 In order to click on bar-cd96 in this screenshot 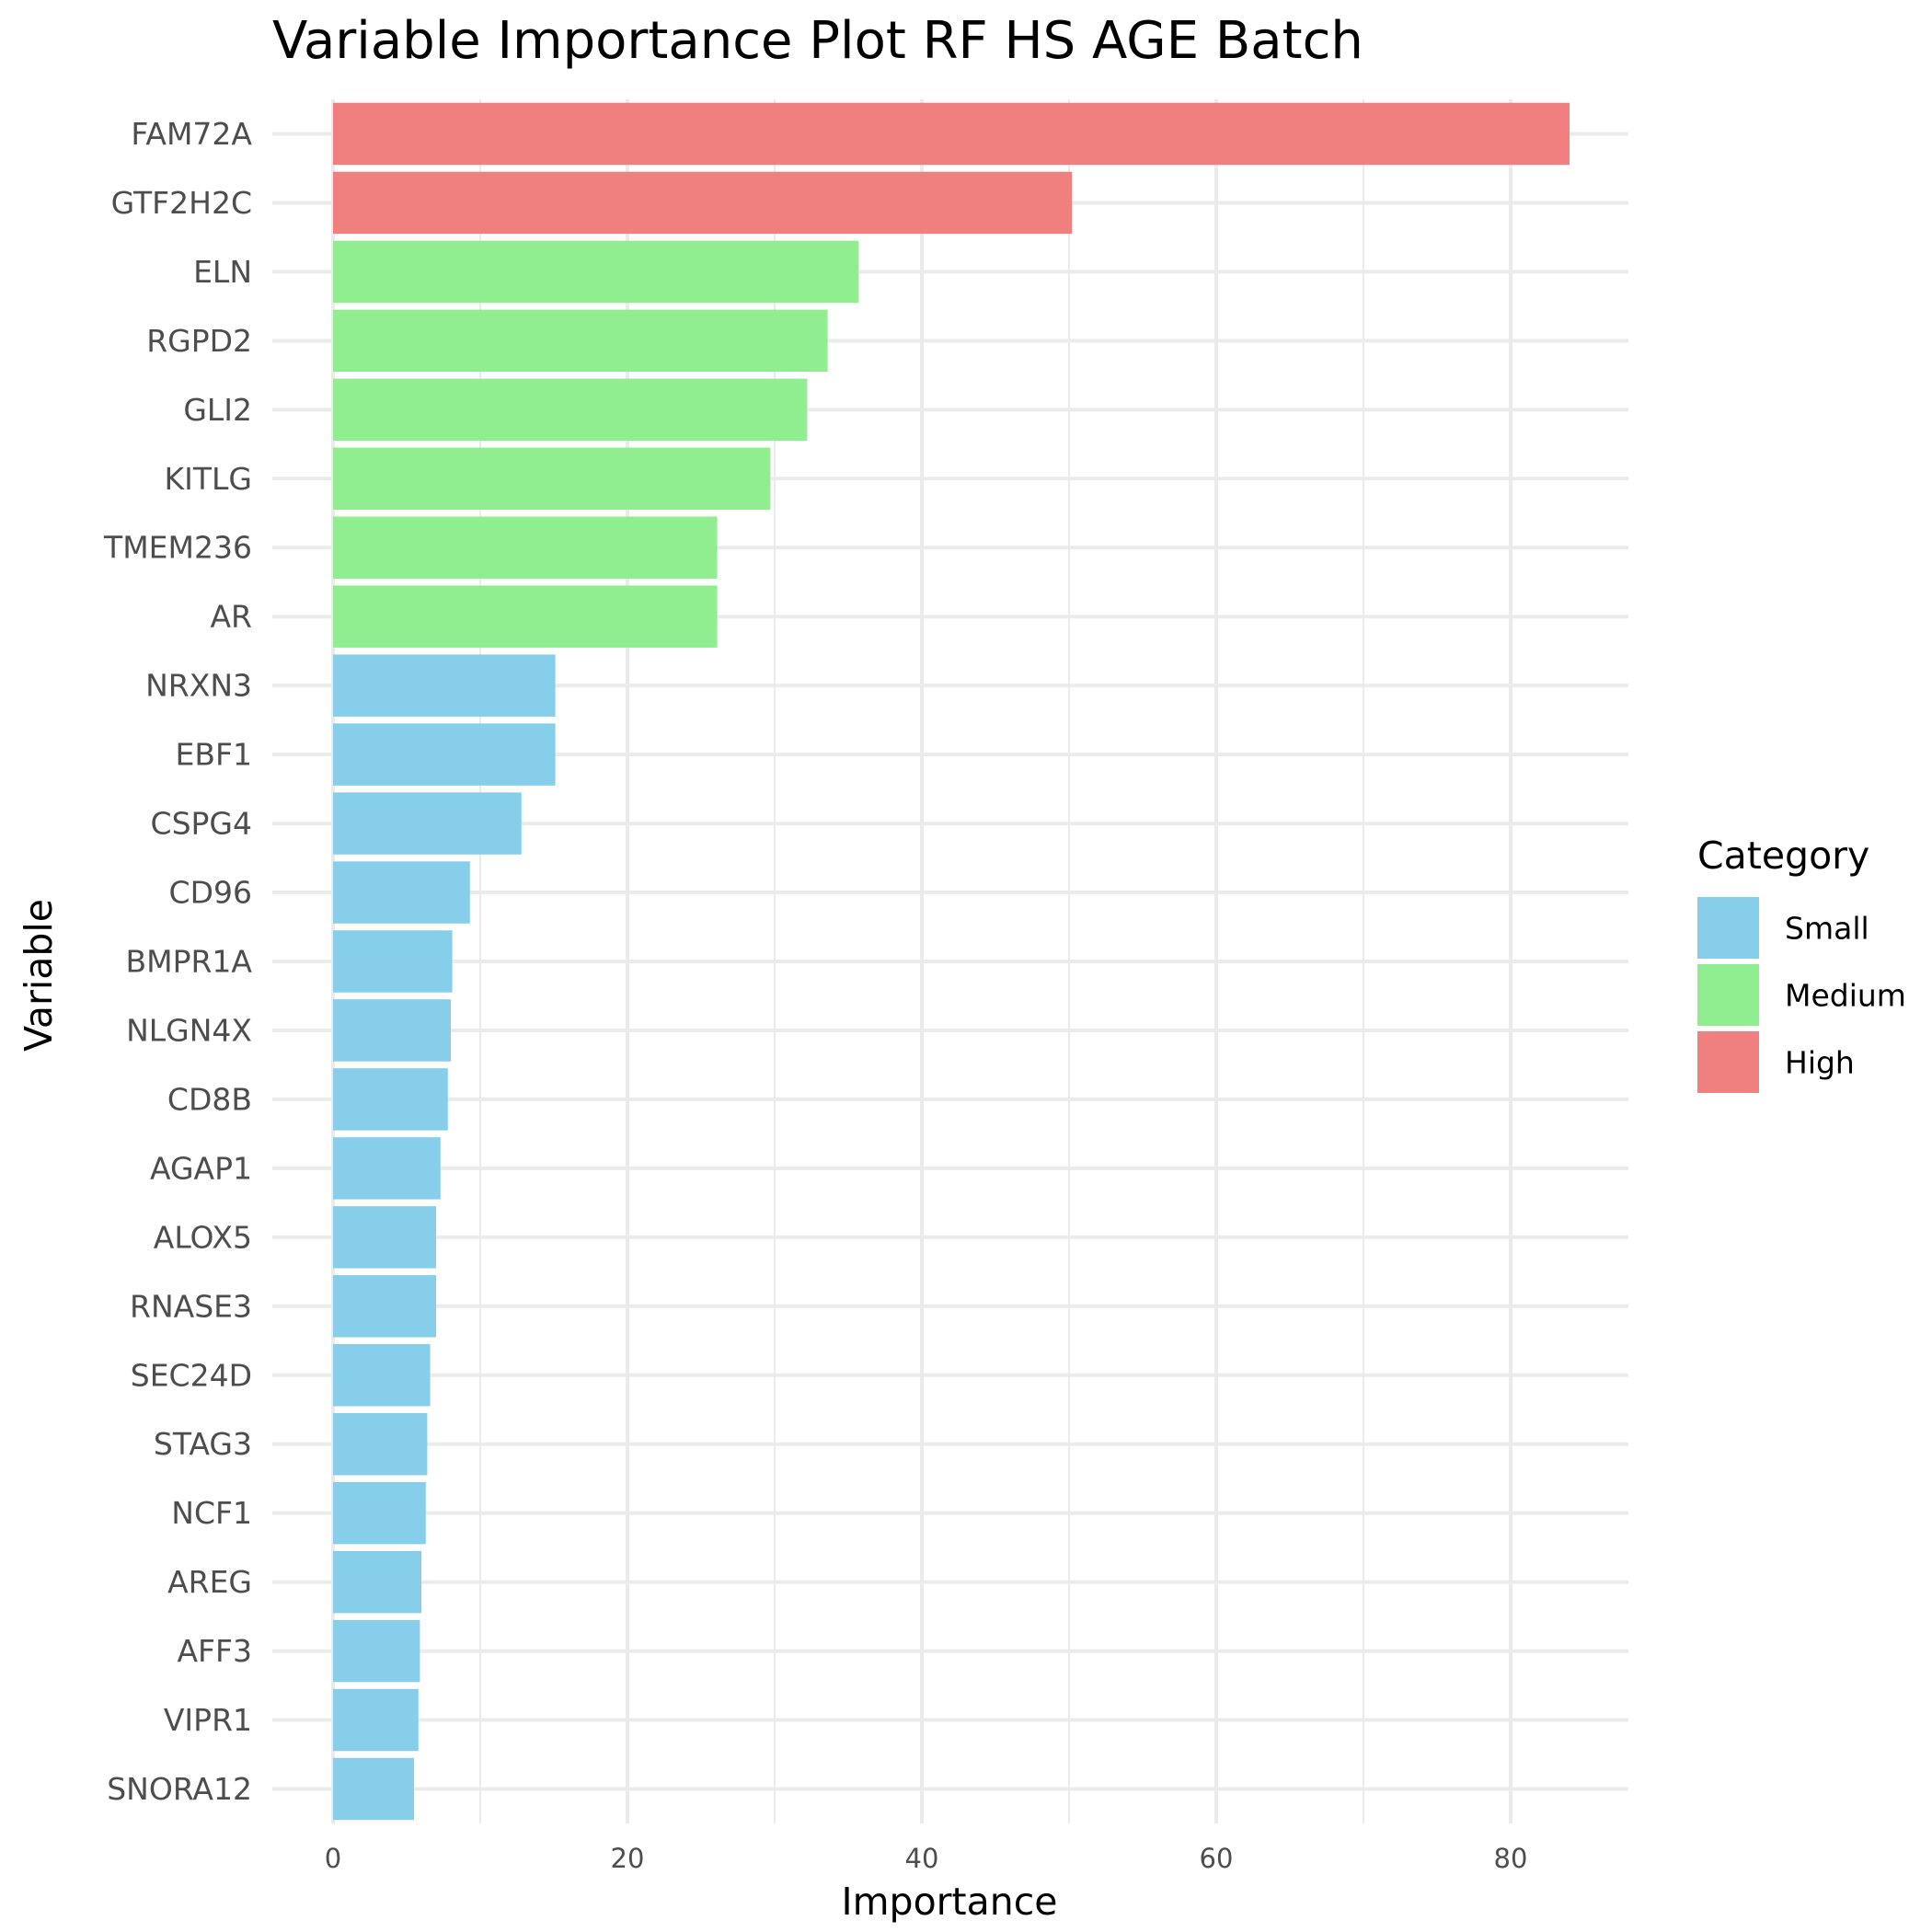, I will do `click(401, 892)`.